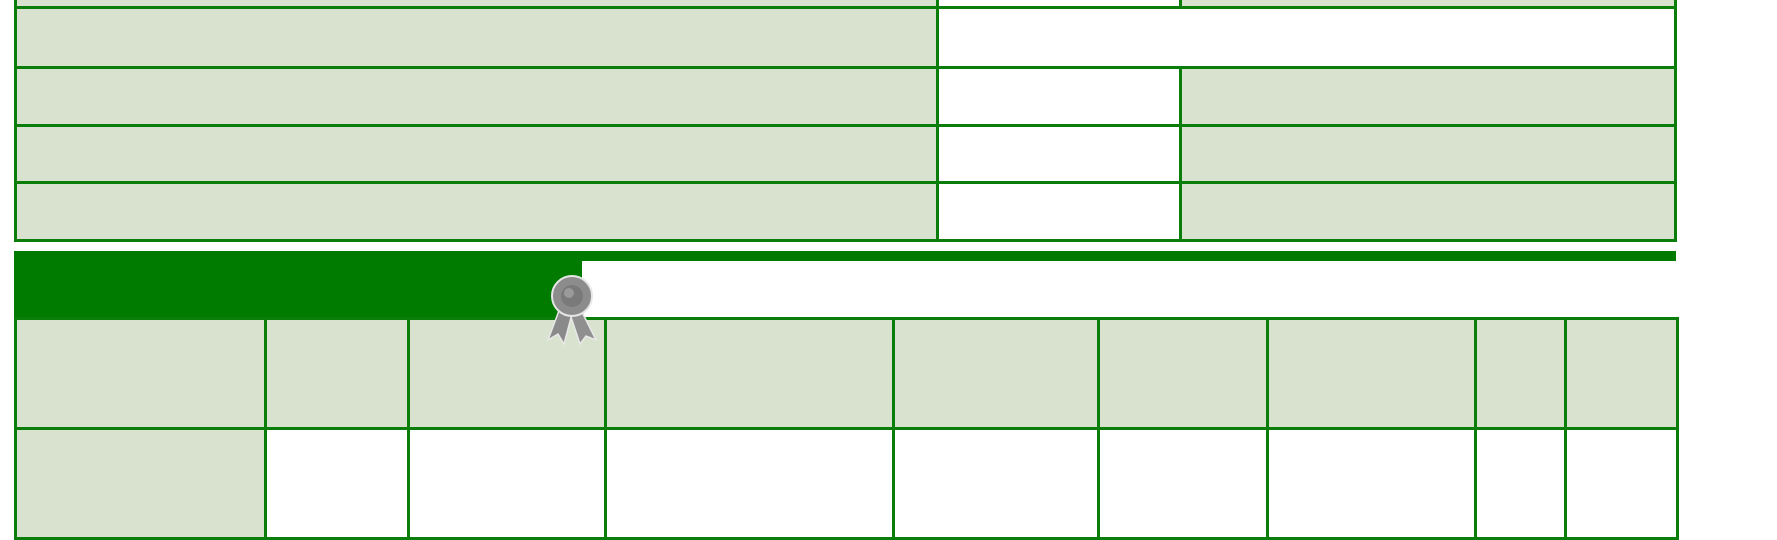  Describe the element at coordinates (298, 284) in the screenshot. I see `section-header-tab` at that location.